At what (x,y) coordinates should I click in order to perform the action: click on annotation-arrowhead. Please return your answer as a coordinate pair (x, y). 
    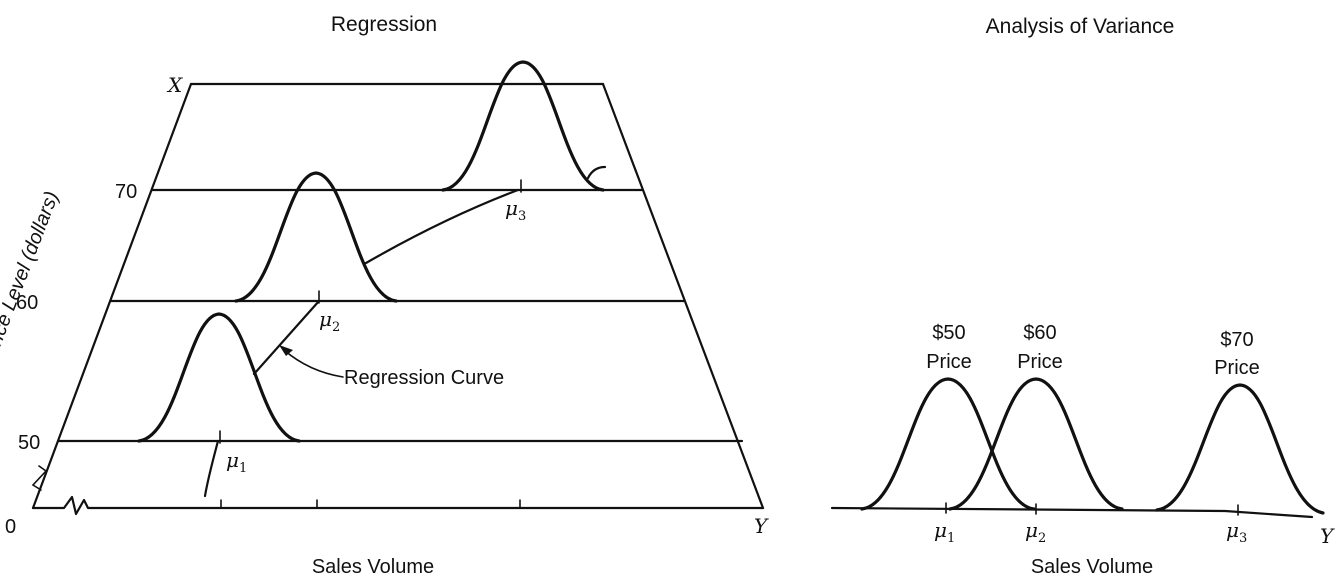
    Looking at the image, I should click on (286, 350).